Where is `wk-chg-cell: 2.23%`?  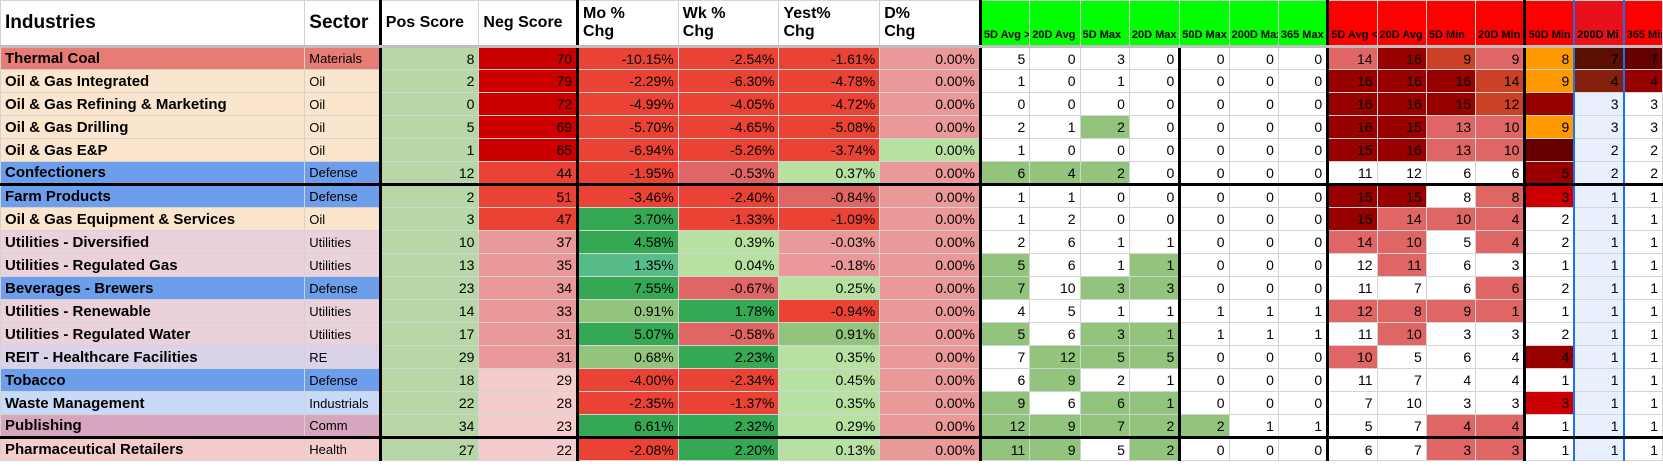
wk-chg-cell: 2.23% is located at coordinates (728, 357).